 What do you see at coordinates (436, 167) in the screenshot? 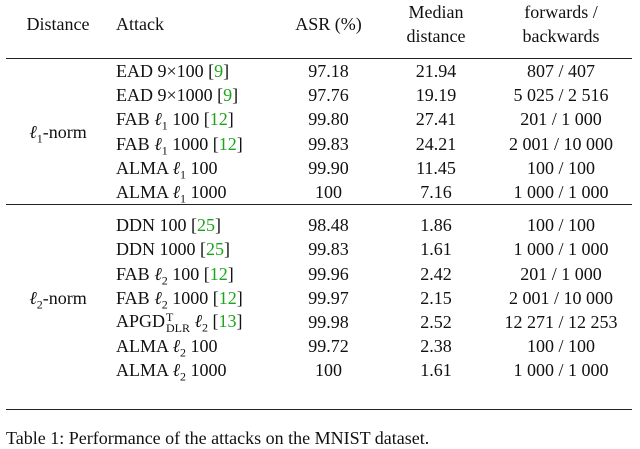
I see `median-value: 11.45` at bounding box center [436, 167].